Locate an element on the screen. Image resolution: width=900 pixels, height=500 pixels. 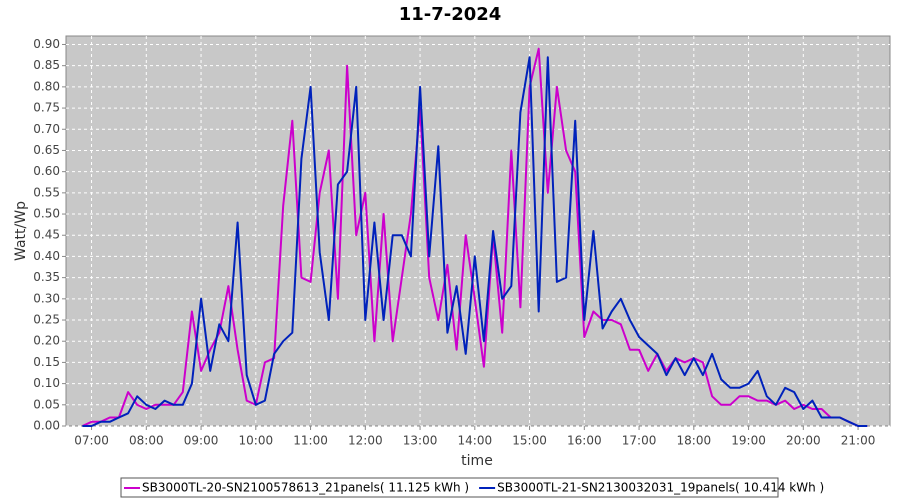
x-tick-label: 13:00 is located at coordinates (420, 441).